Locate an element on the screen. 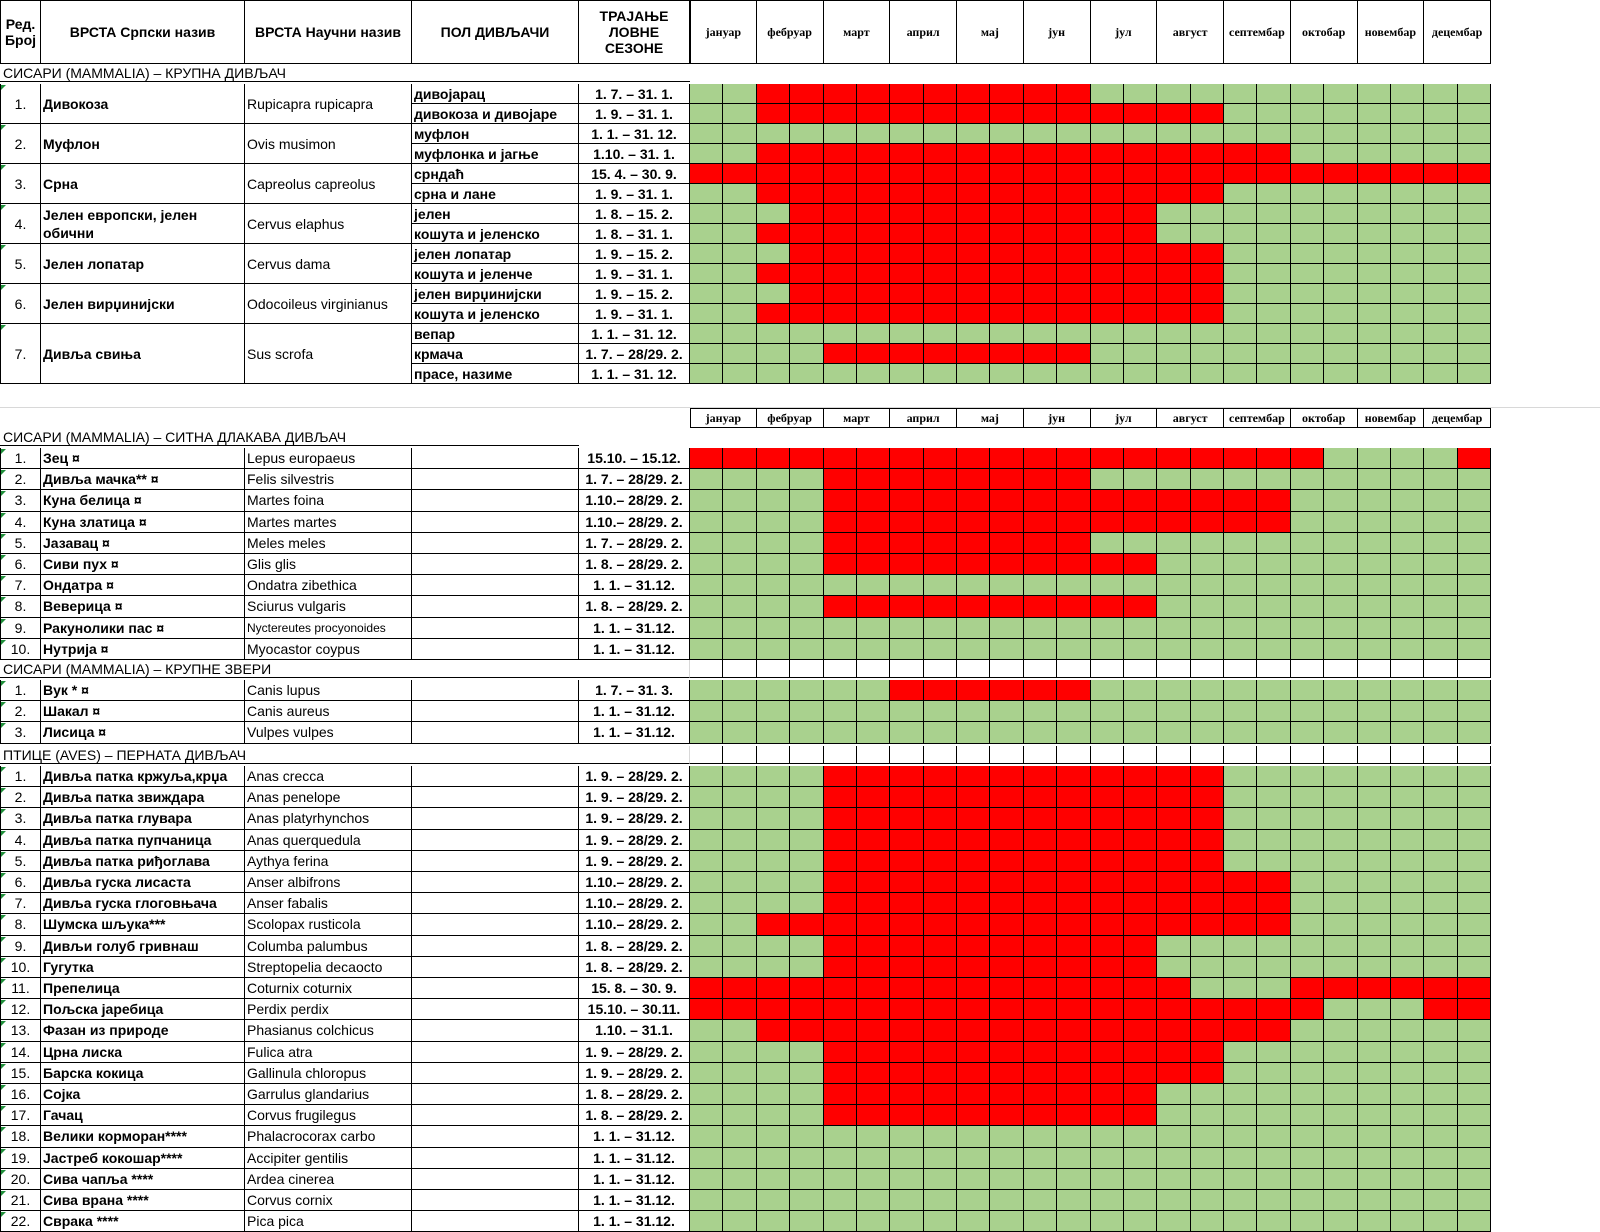 This screenshot has width=1600, height=1232. species-2-6-num-text: 6. is located at coordinates (20, 564).